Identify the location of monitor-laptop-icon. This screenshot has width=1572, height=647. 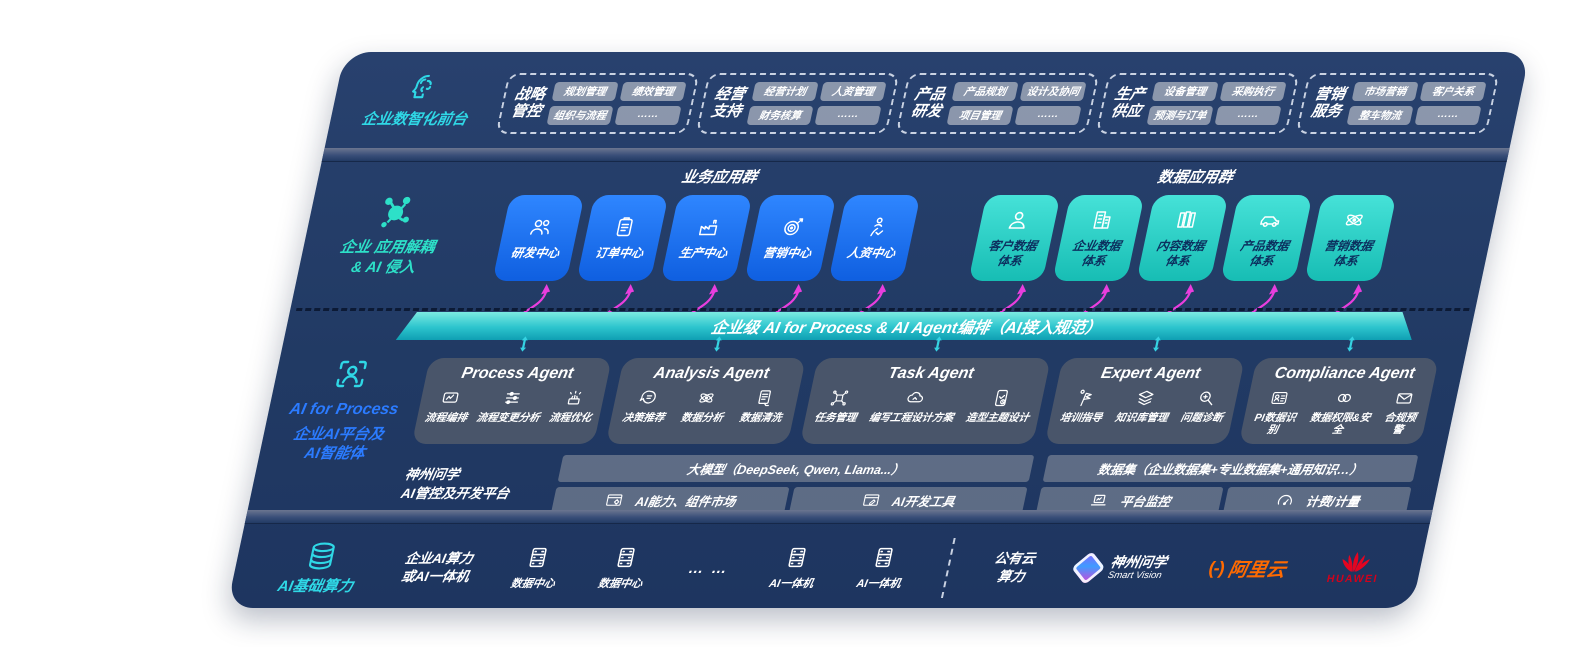
(1098, 500).